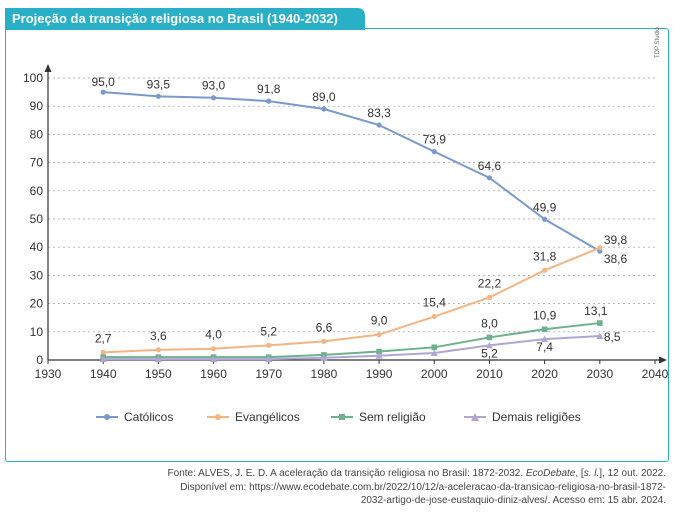 Image resolution: width=674 pixels, height=514 pixels. What do you see at coordinates (544, 347) in the screenshot?
I see `data-label: 7,4` at bounding box center [544, 347].